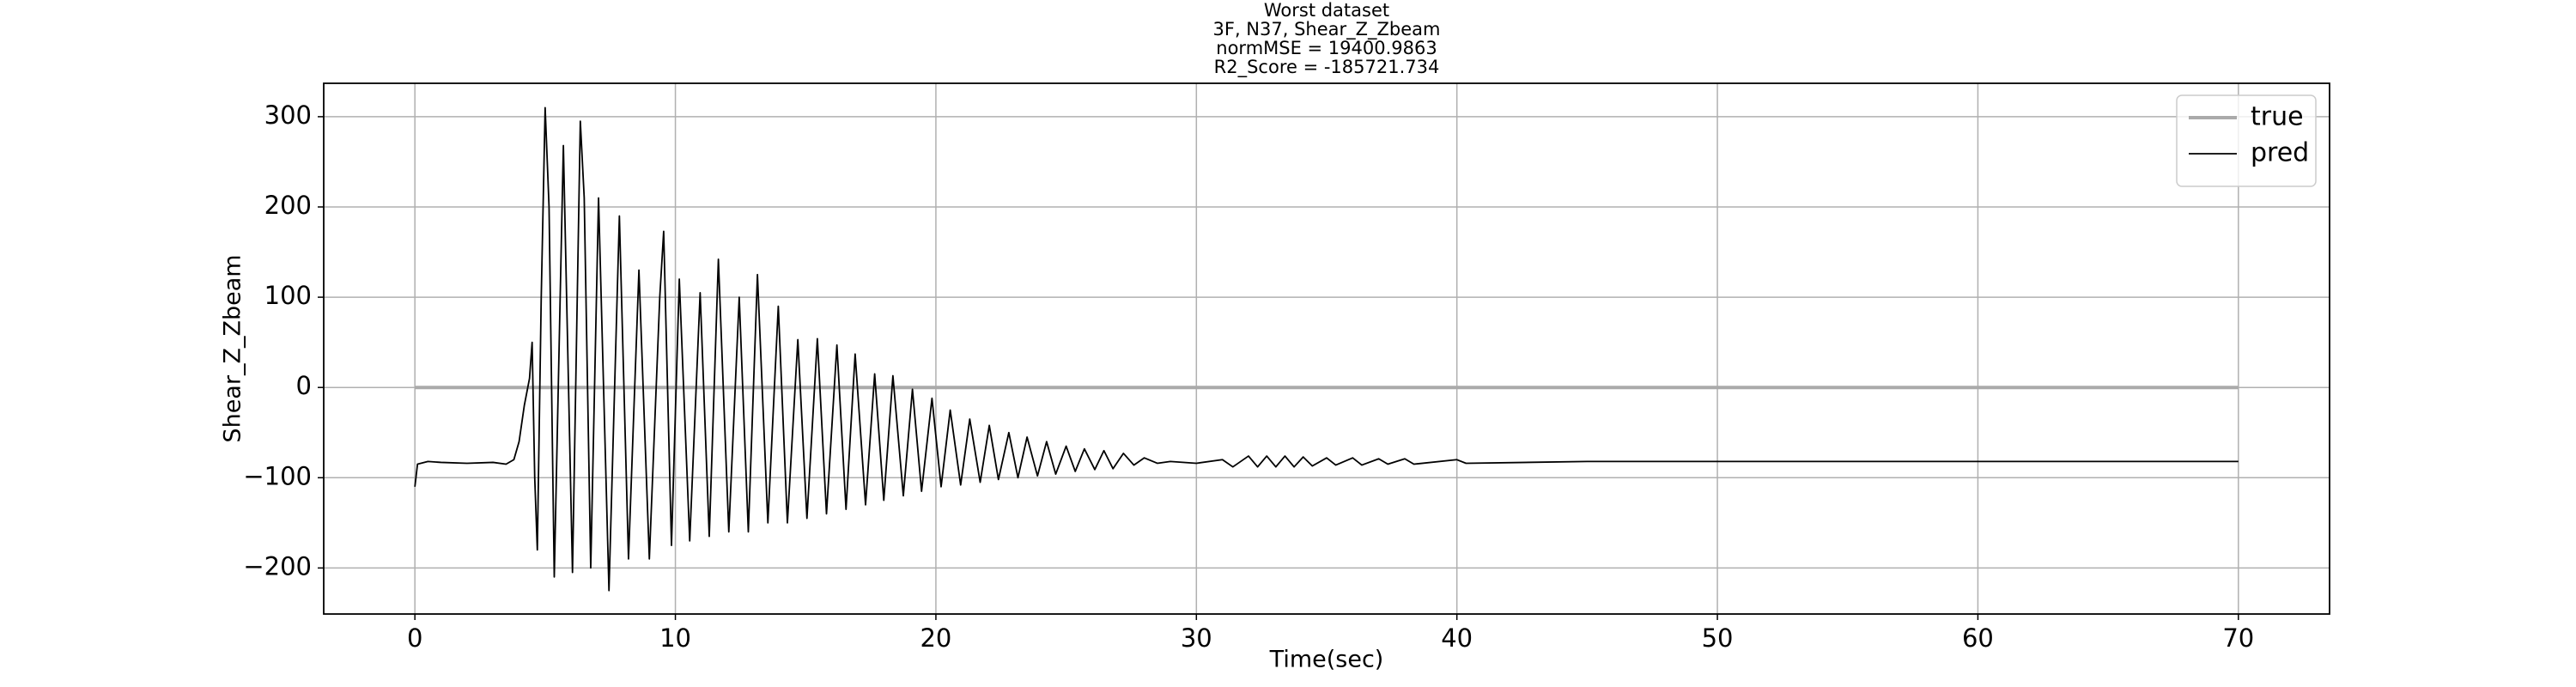 The image size is (2576, 687). I want to click on y-tick-label: 100, so click(288, 295).